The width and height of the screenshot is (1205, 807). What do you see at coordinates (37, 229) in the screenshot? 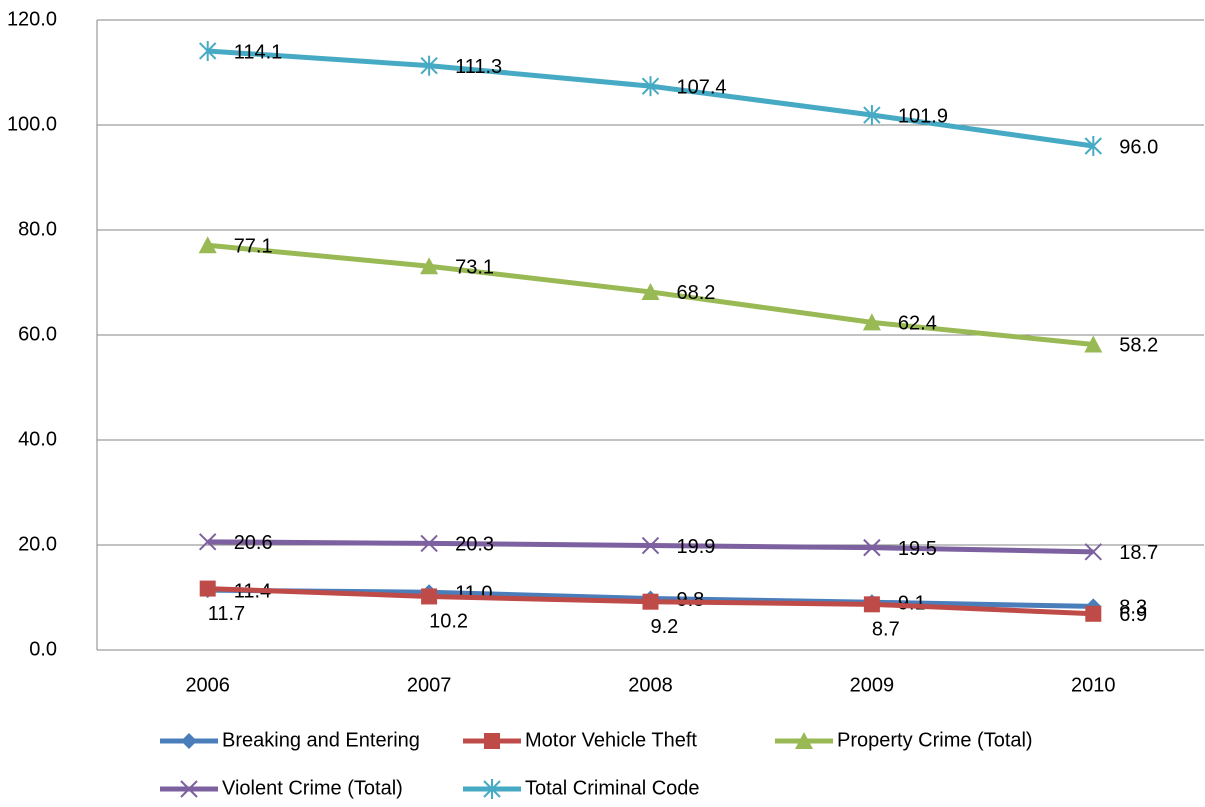
I see `y-tick-label: 80.0` at bounding box center [37, 229].